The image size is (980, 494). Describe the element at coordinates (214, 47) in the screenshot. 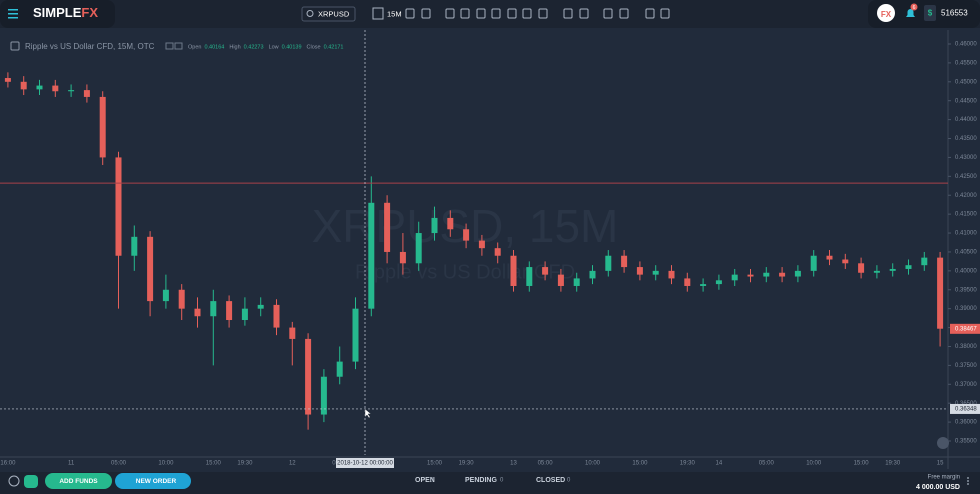

I see `legend-value: 0.40164` at that location.